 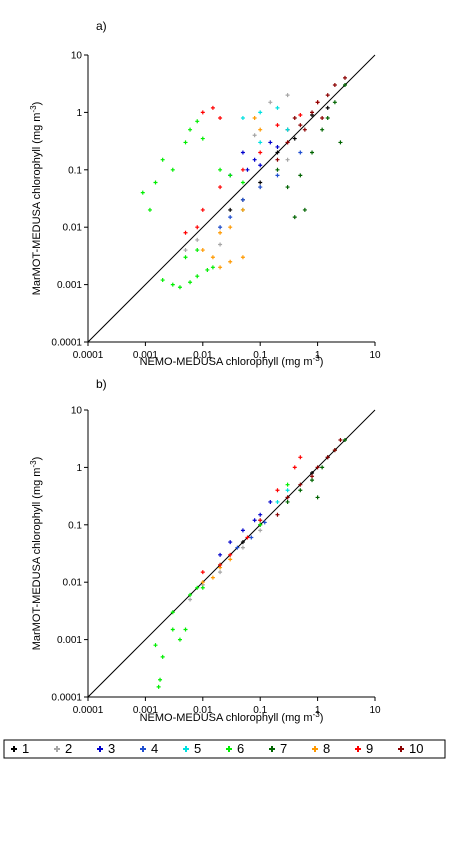 What do you see at coordinates (224, 749) in the screenshot?
I see `legend-box` at bounding box center [224, 749].